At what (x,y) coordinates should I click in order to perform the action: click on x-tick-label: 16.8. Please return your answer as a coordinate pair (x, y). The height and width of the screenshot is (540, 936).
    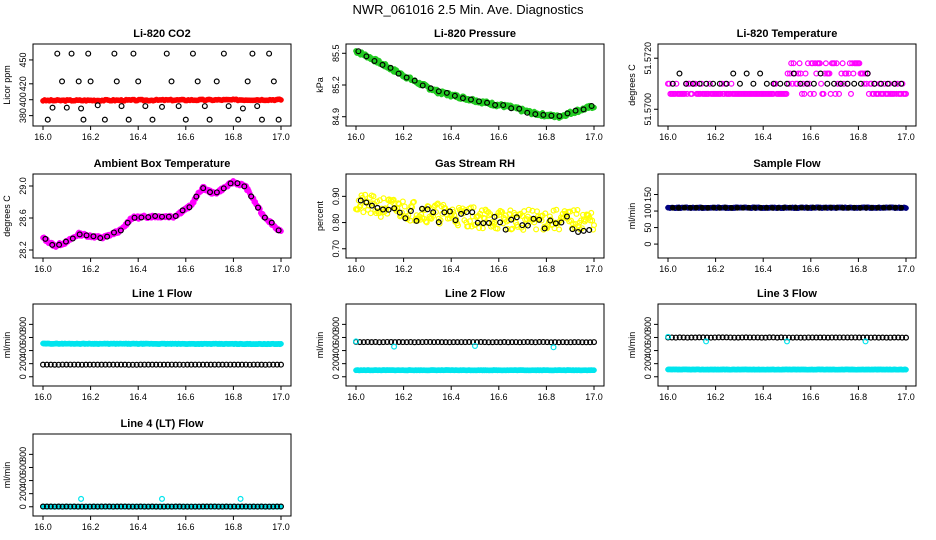
    Looking at the image, I should click on (859, 397).